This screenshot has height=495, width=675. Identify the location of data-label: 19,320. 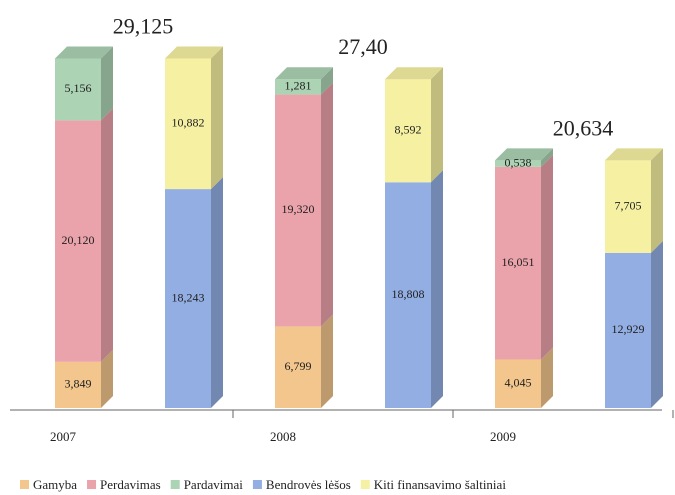
(298, 209).